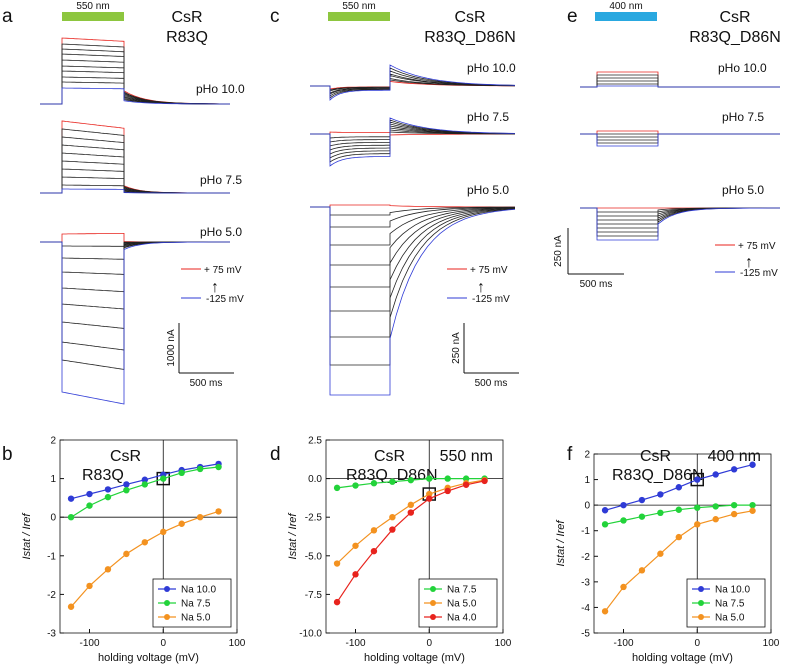 This screenshot has width=787, height=668. Describe the element at coordinates (275, 16) in the screenshot. I see `panel-letter-c: c` at that location.